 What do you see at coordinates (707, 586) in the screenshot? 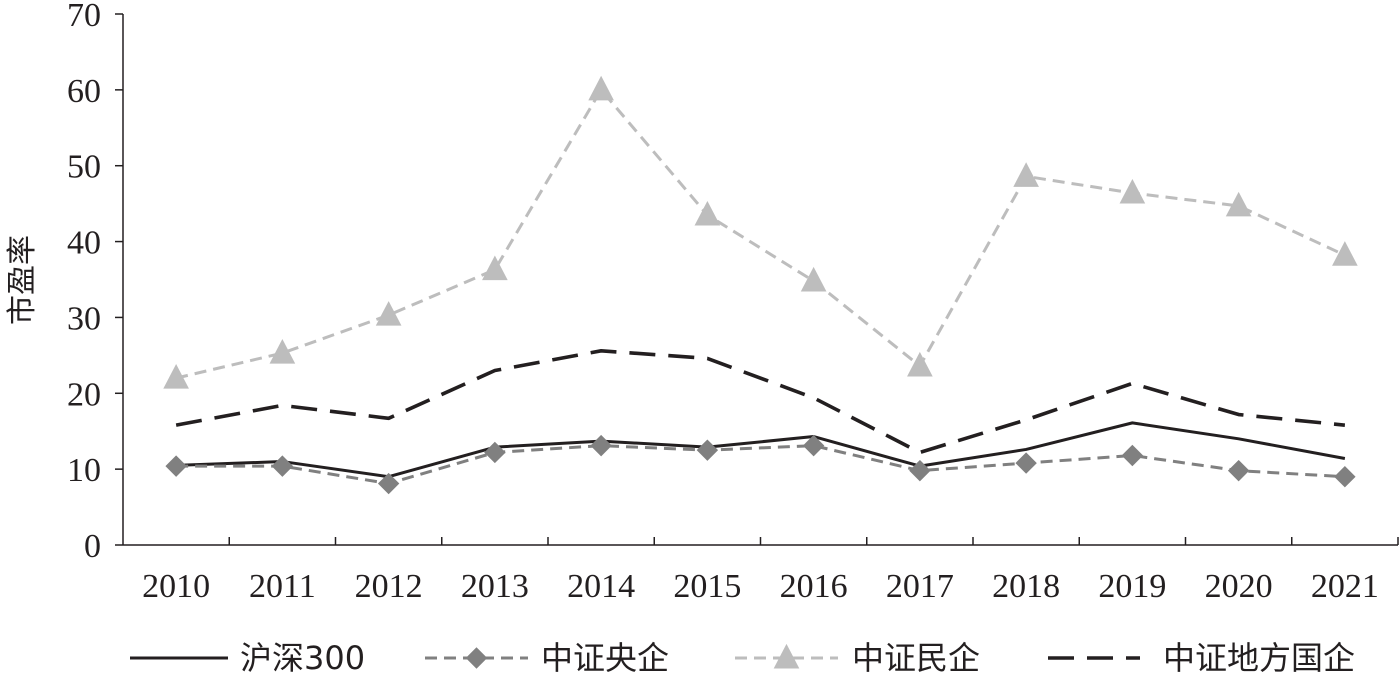
I see `x-tick-label: 2015` at bounding box center [707, 586].